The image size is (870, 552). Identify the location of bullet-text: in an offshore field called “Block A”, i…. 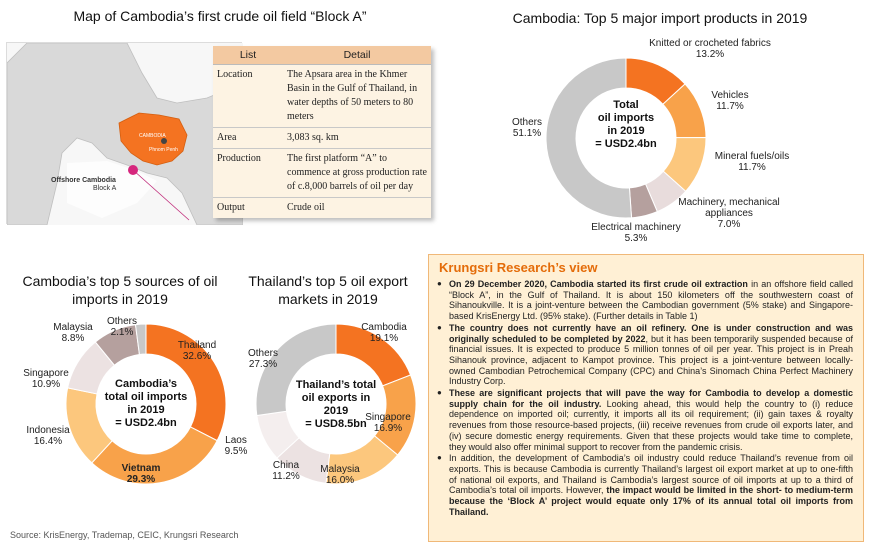
(651, 300).